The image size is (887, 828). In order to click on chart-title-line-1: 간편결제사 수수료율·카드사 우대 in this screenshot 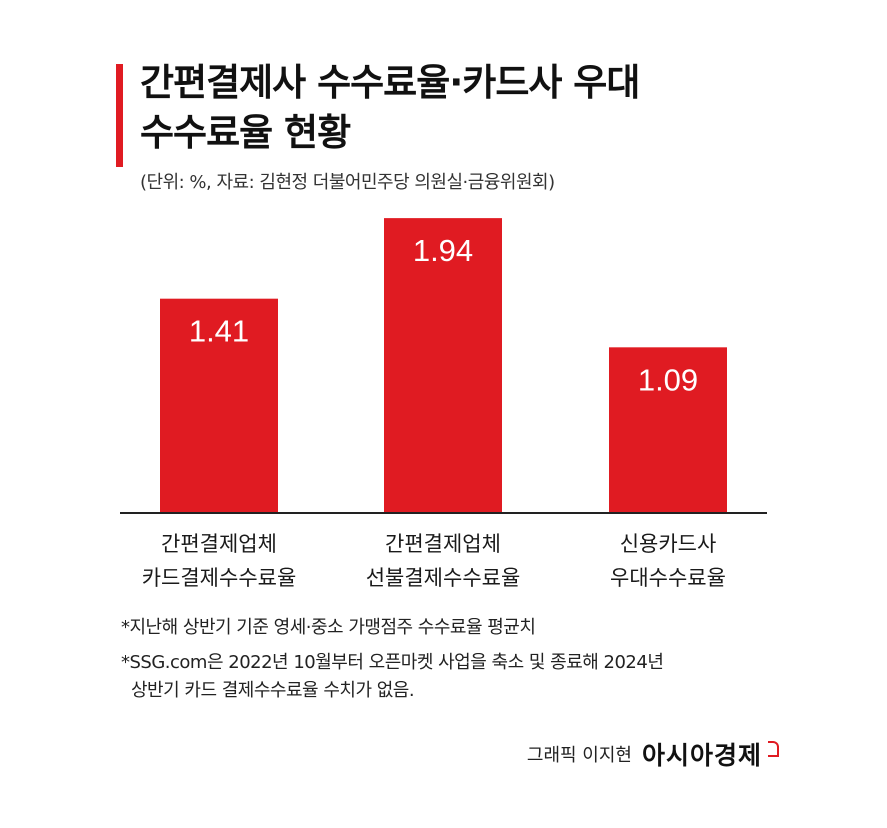, I will do `click(390, 82)`.